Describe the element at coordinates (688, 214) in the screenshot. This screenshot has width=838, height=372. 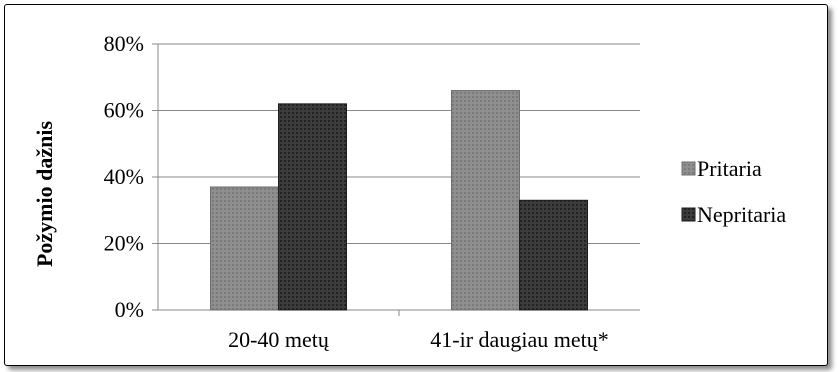
I see `legend-swatch-nepritaria` at that location.